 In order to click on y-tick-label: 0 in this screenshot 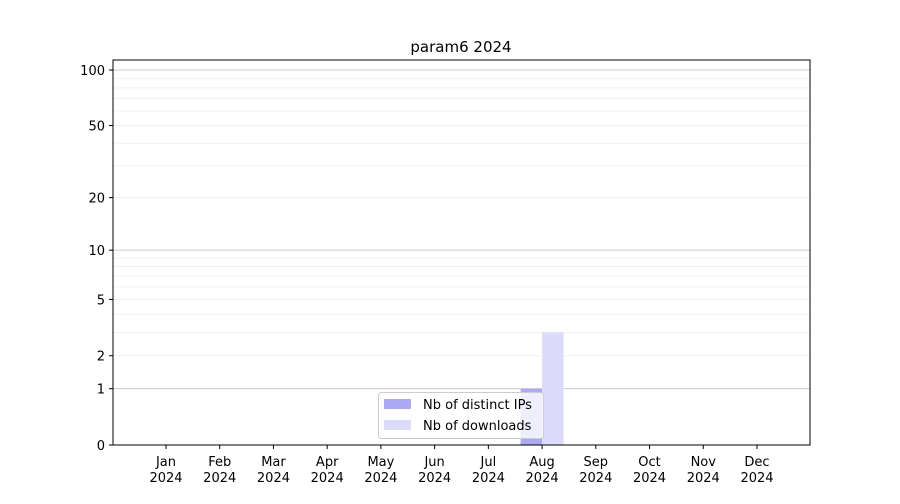, I will do `click(101, 446)`.